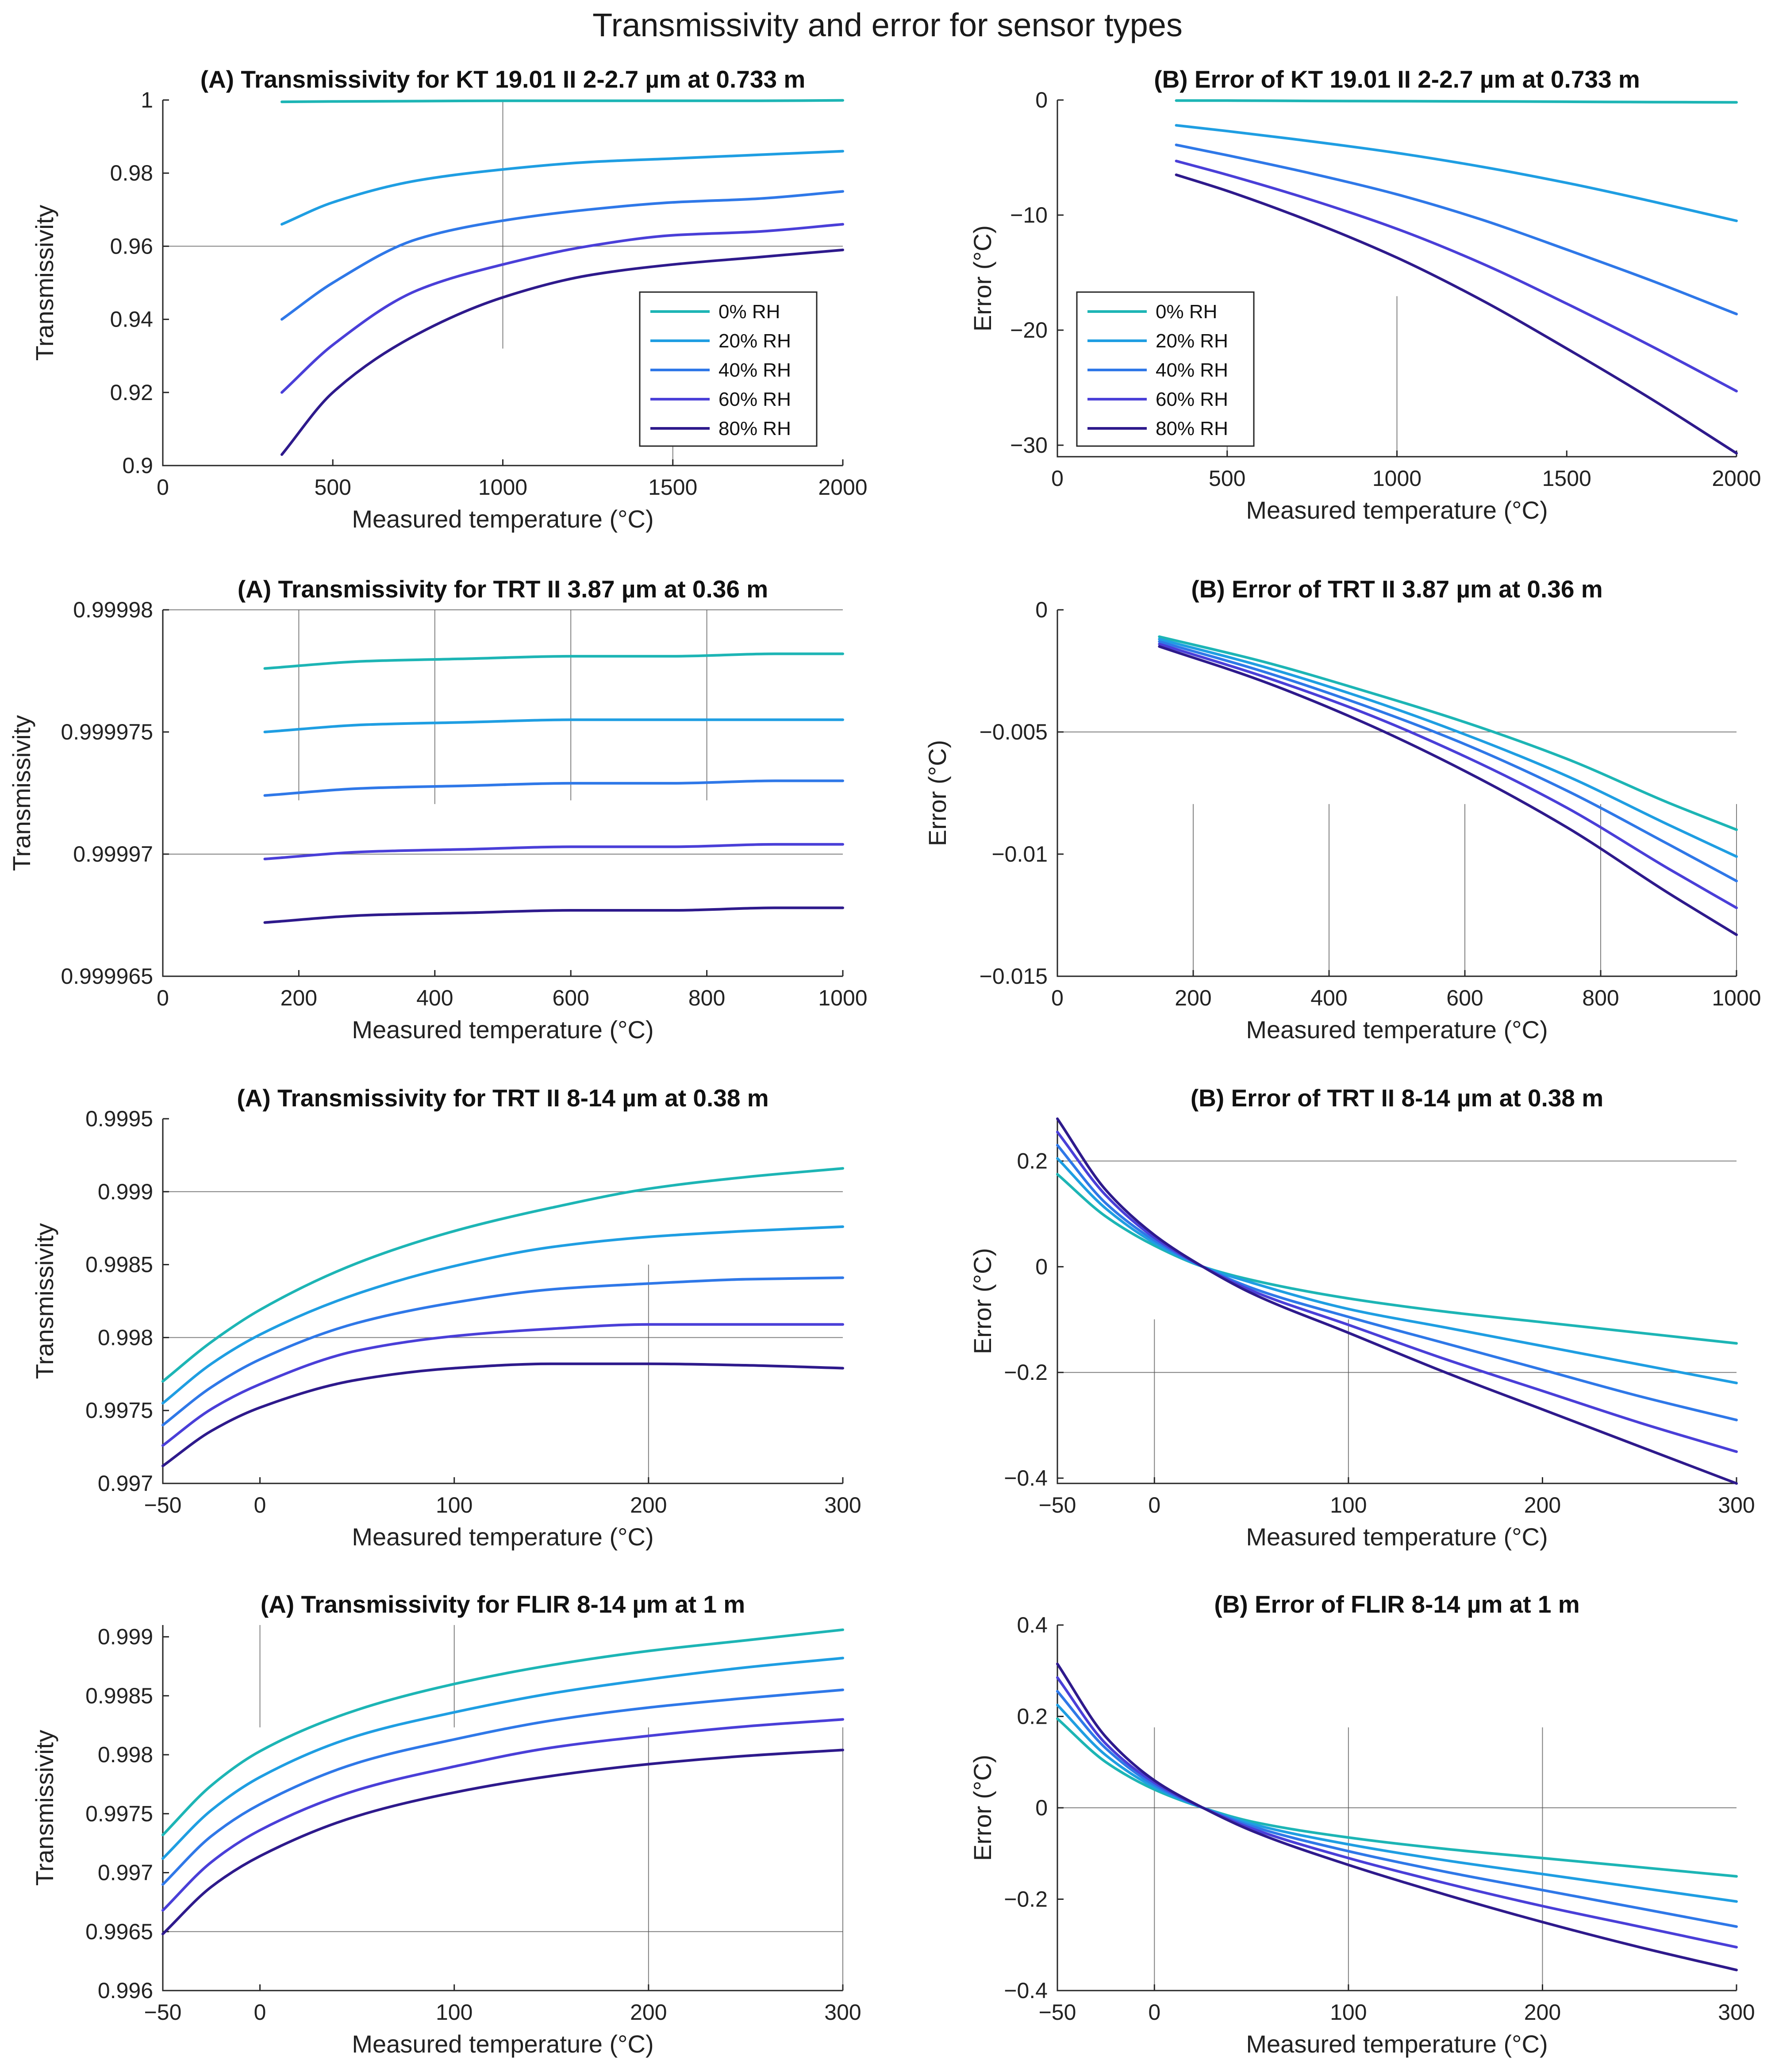 The height and width of the screenshot is (2072, 1775). I want to click on y-tick-label: −0.015, so click(1014, 976).